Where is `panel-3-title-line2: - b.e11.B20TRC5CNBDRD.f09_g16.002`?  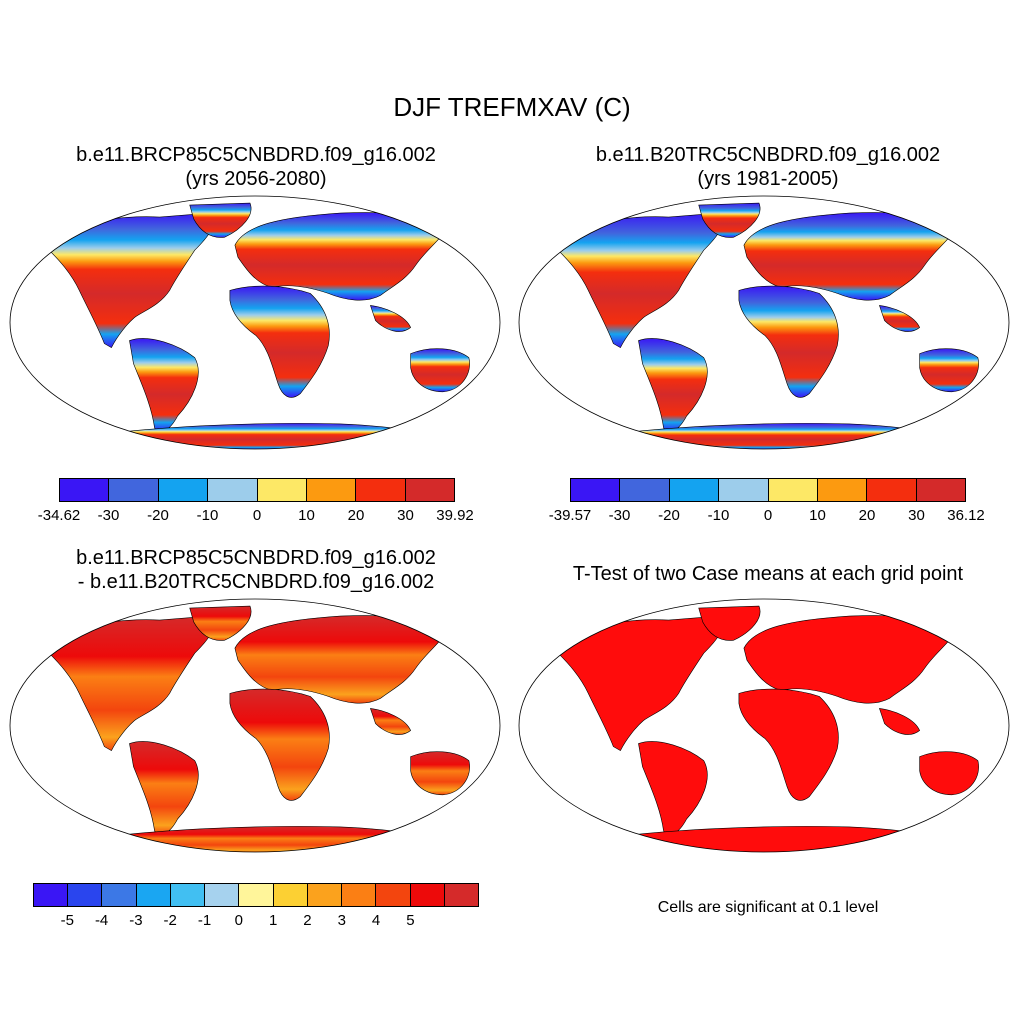
panel-3-title-line2: - b.e11.B20TRC5CNBDRD.f09_g16.002 is located at coordinates (256, 582).